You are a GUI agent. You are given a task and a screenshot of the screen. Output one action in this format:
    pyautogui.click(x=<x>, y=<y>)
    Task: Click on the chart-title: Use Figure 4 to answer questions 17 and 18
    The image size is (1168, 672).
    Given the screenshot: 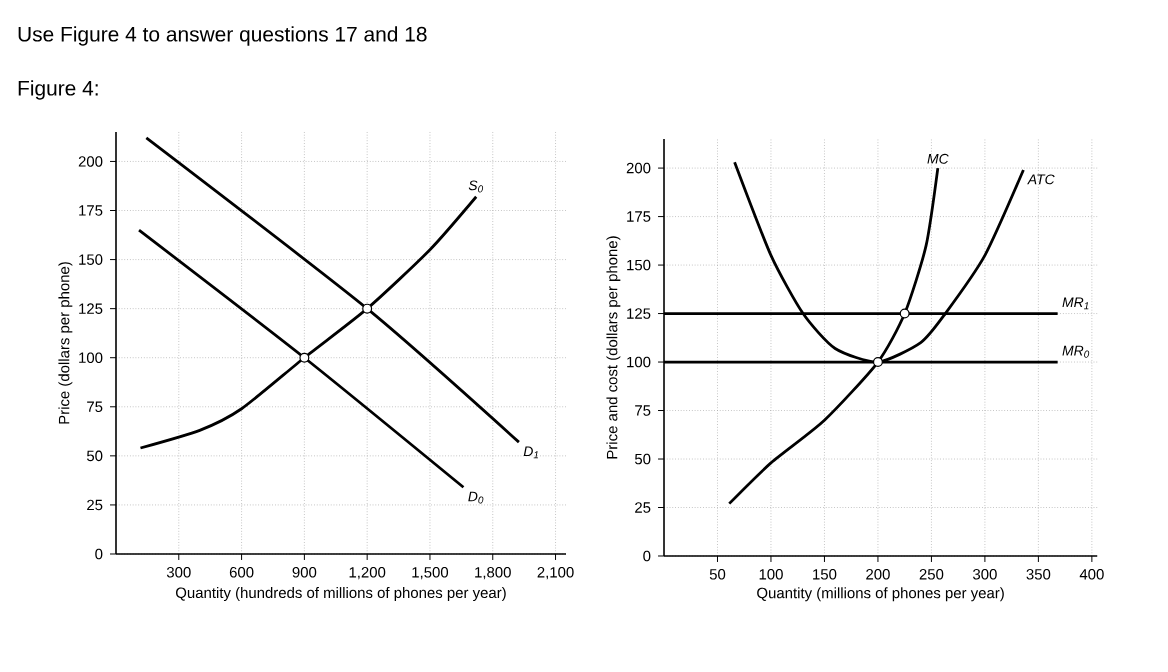 What is the action you would take?
    pyautogui.click(x=222, y=36)
    